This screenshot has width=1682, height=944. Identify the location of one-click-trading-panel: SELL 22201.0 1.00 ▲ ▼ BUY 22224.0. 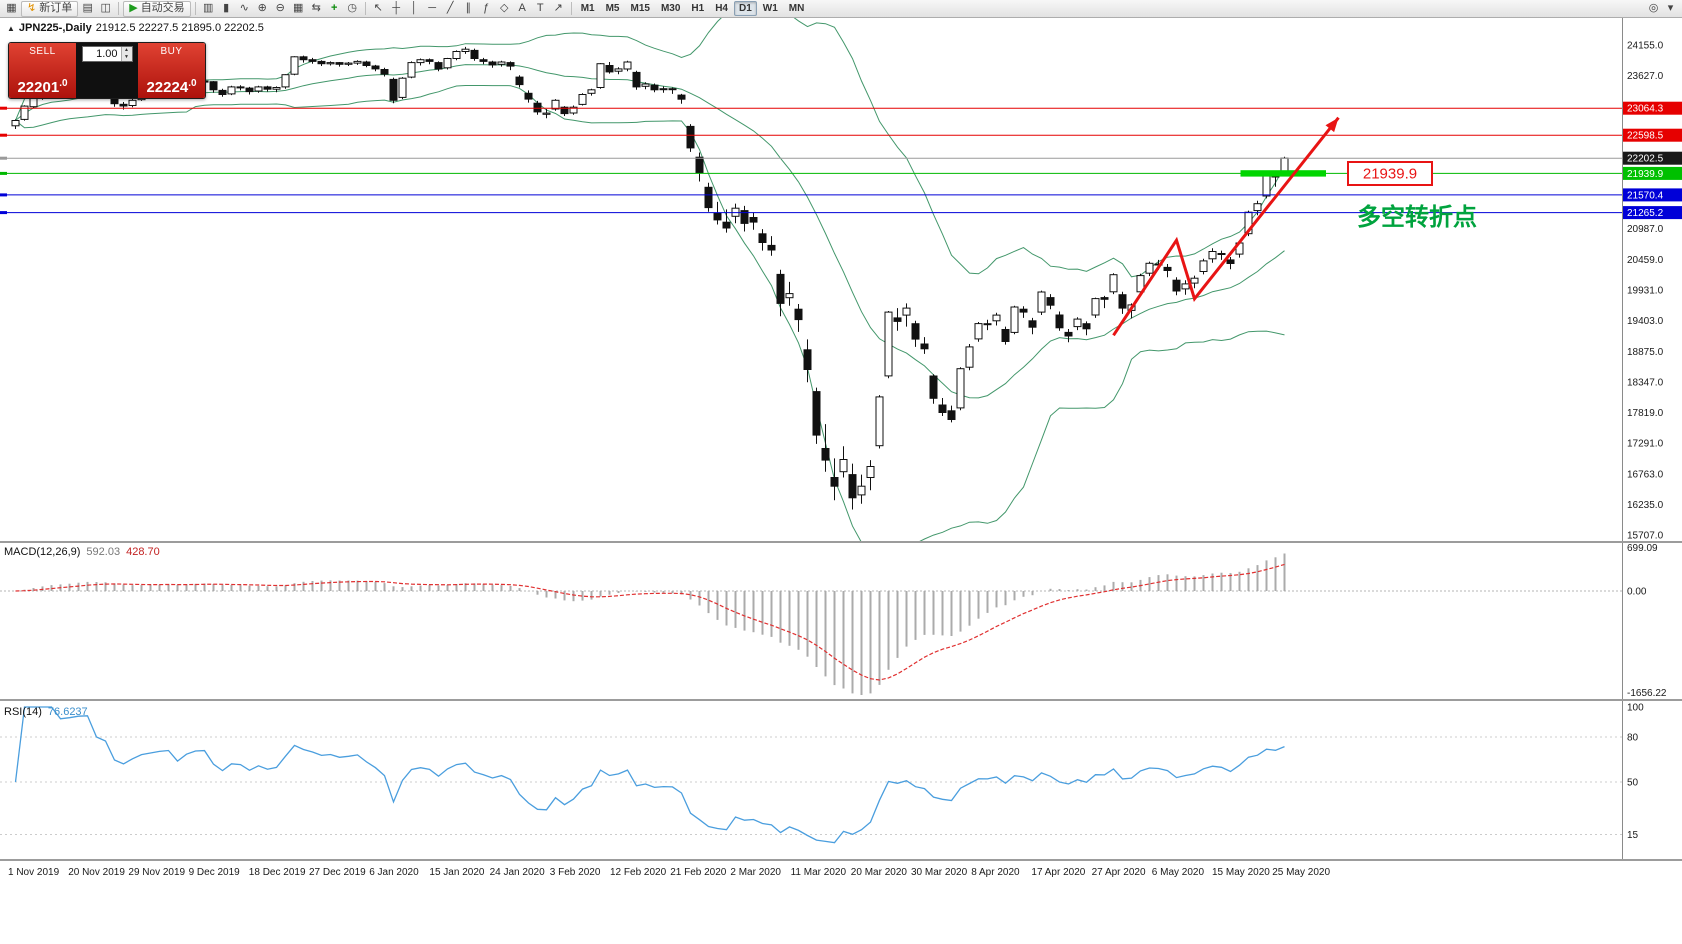
(107, 70).